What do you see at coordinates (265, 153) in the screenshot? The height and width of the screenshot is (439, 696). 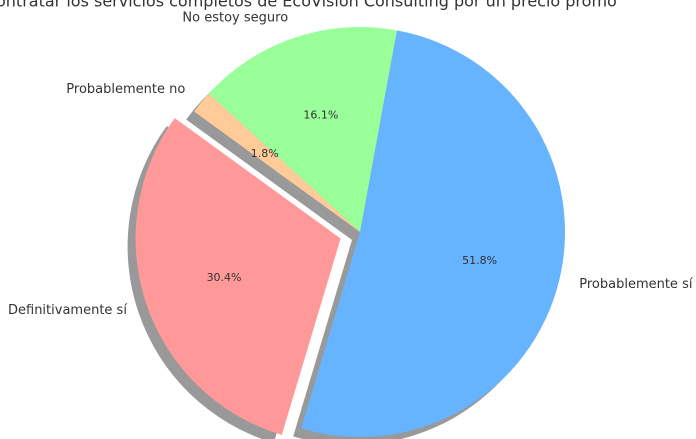 I see `value-label: 1.8%` at bounding box center [265, 153].